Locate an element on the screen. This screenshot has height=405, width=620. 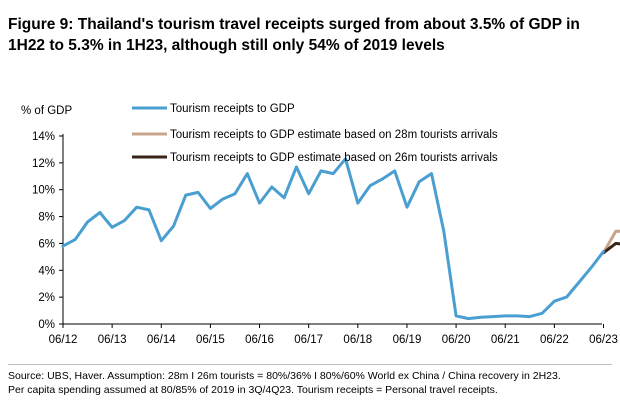
series-line-estimate-26m is located at coordinates (611, 248).